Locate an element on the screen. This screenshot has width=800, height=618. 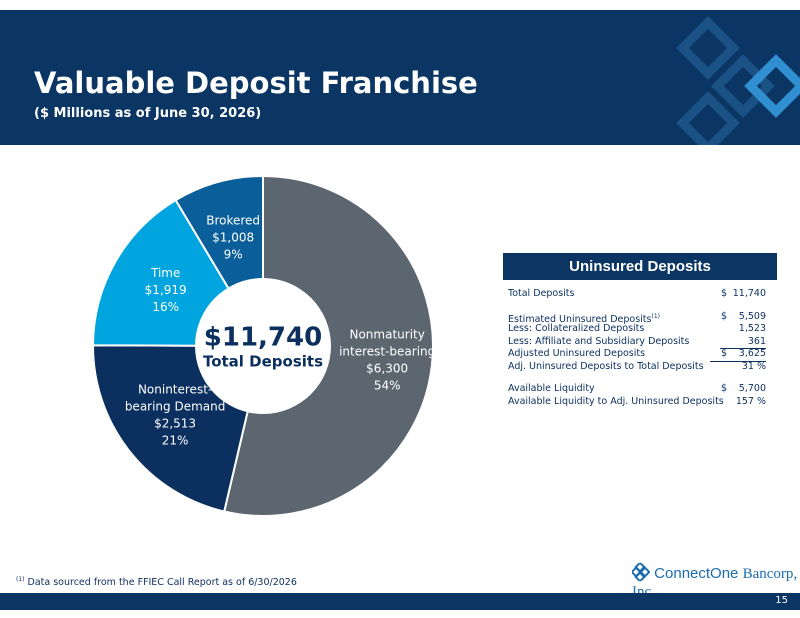
slice-label: 21% is located at coordinates (175, 440).